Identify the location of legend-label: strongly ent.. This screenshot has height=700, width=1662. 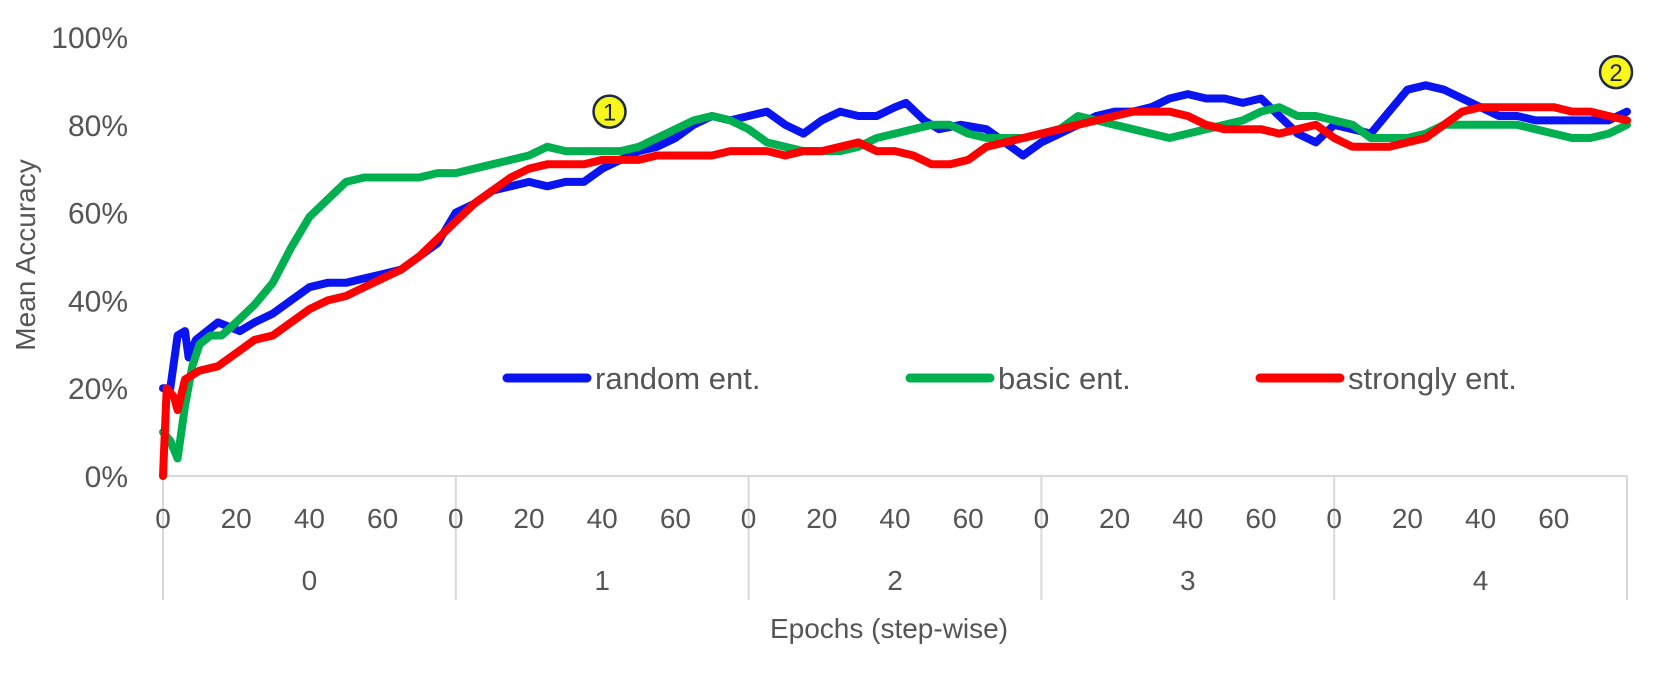
(1432, 378).